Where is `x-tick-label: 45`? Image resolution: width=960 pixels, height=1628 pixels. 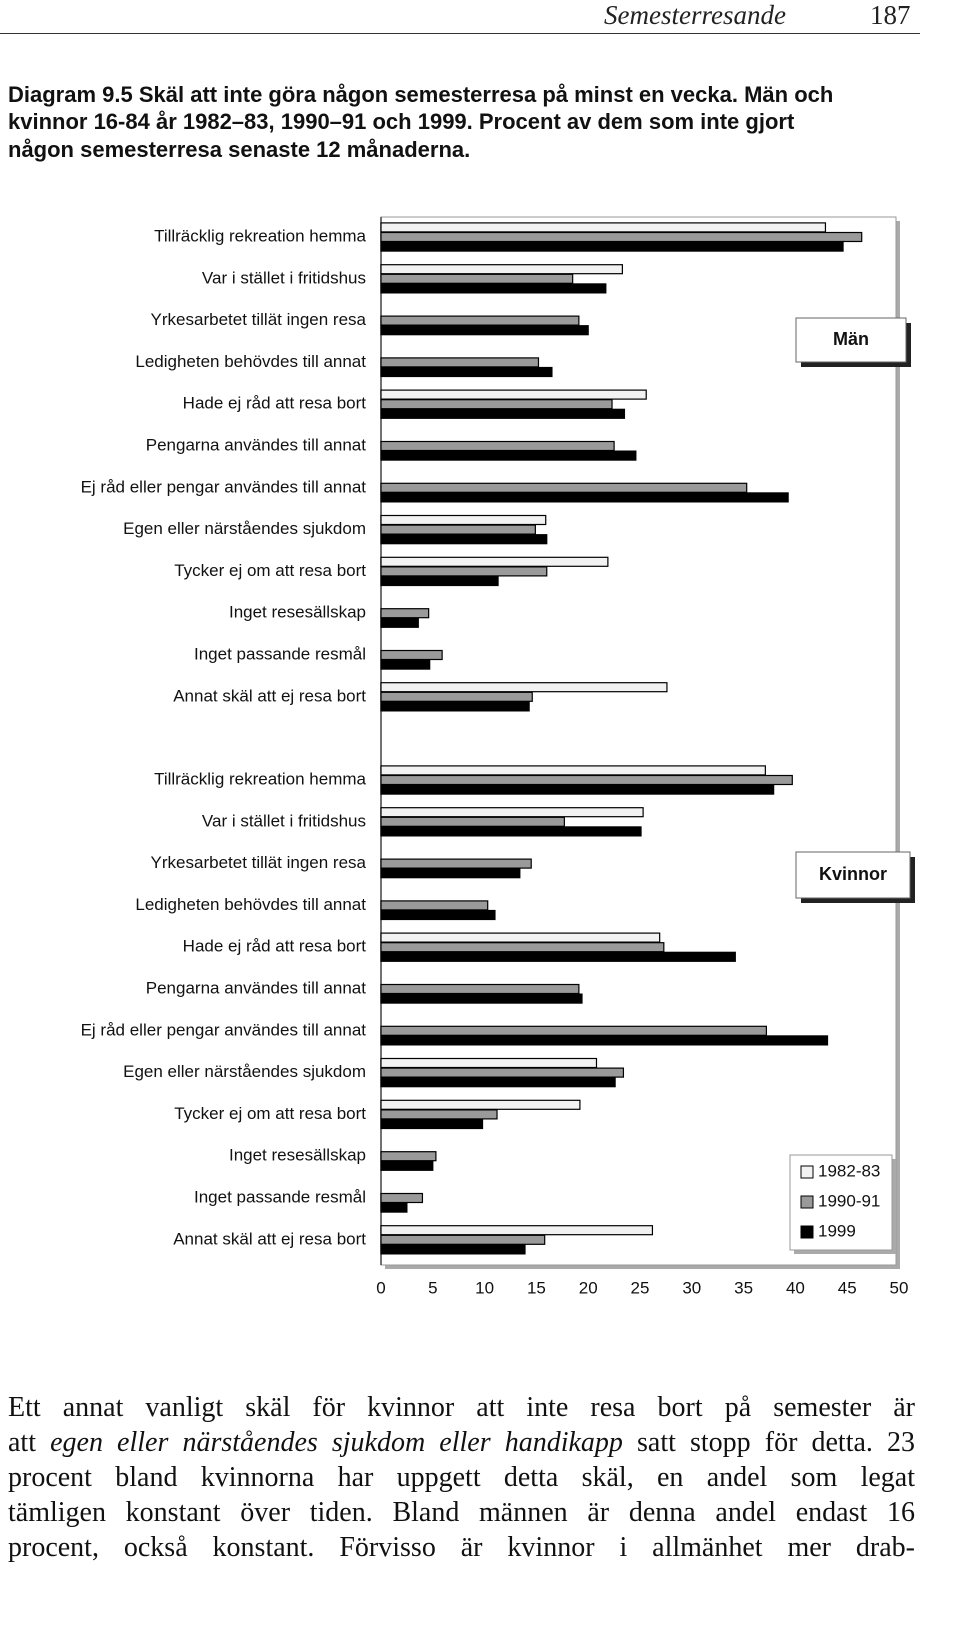 x-tick-label: 45 is located at coordinates (847, 1287).